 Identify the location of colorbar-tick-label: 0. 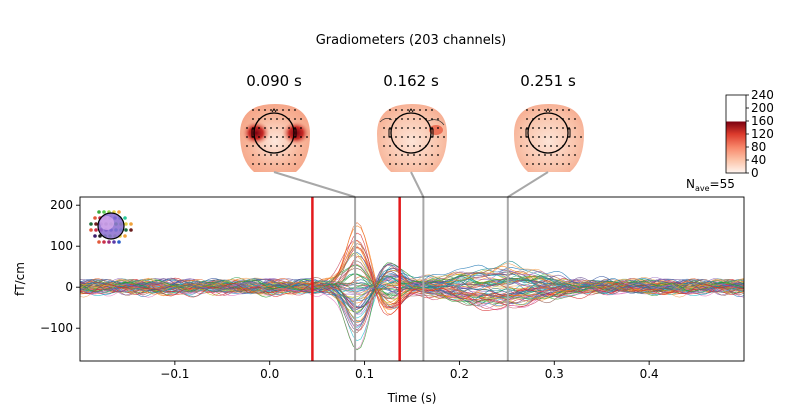
(755, 173).